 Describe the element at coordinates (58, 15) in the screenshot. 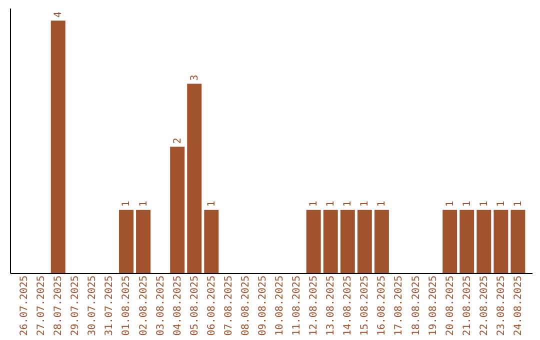

I see `data-label: 4` at that location.